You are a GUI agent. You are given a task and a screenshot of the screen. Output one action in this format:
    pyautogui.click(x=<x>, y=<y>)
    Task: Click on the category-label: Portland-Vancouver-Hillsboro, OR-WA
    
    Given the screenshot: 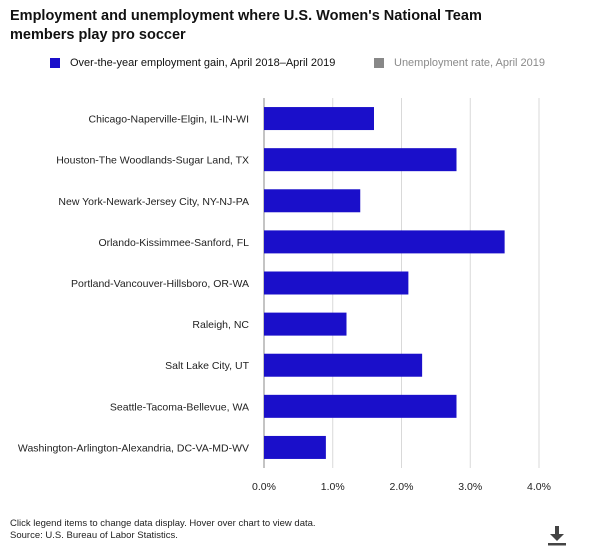 What is the action you would take?
    pyautogui.click(x=160, y=284)
    